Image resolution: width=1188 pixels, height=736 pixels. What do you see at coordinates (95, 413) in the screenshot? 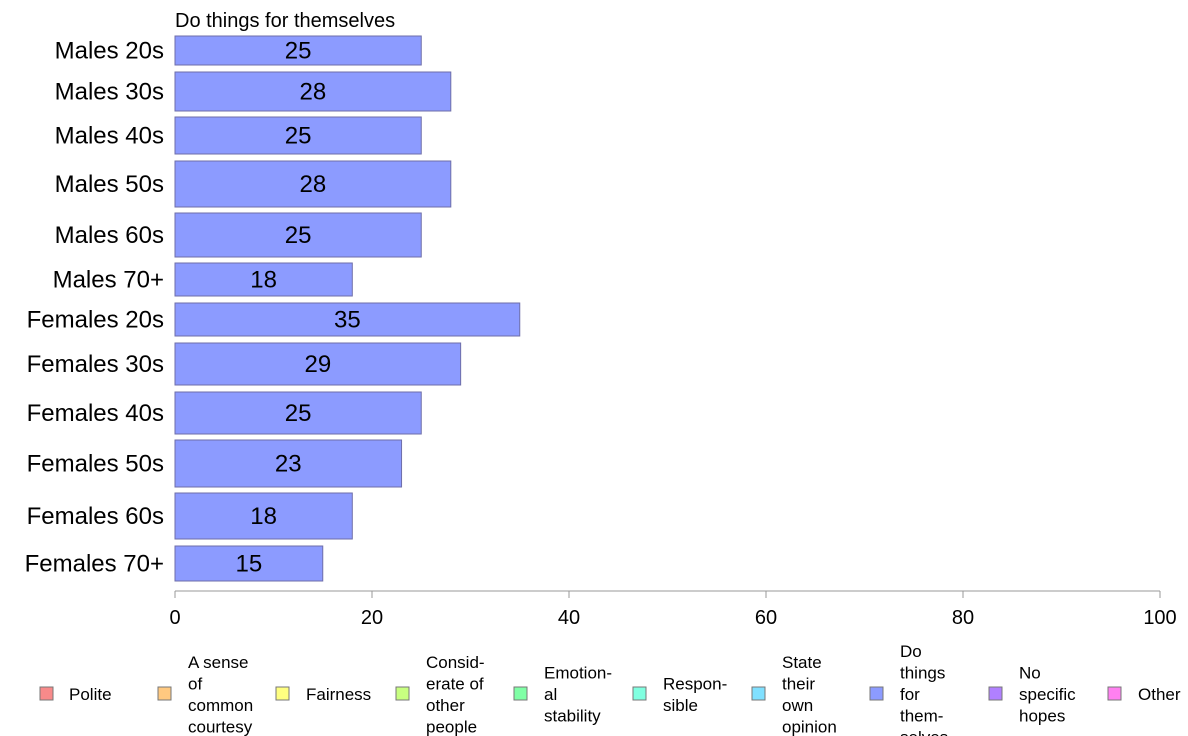
I see `category-label: Females 40s` at bounding box center [95, 413].